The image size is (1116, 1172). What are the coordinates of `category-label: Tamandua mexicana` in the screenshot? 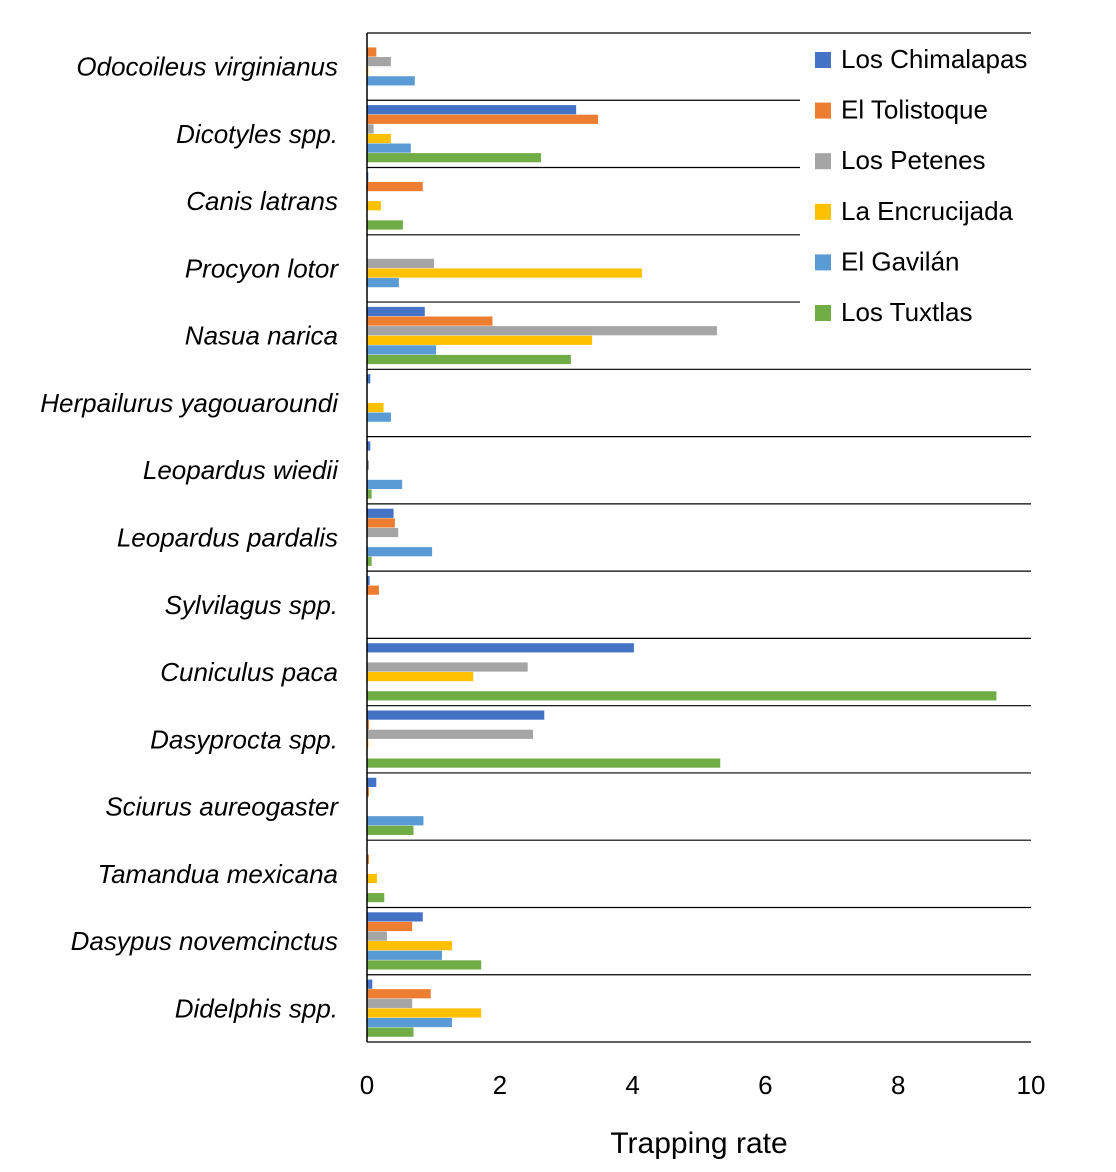 It's located at (218, 874).